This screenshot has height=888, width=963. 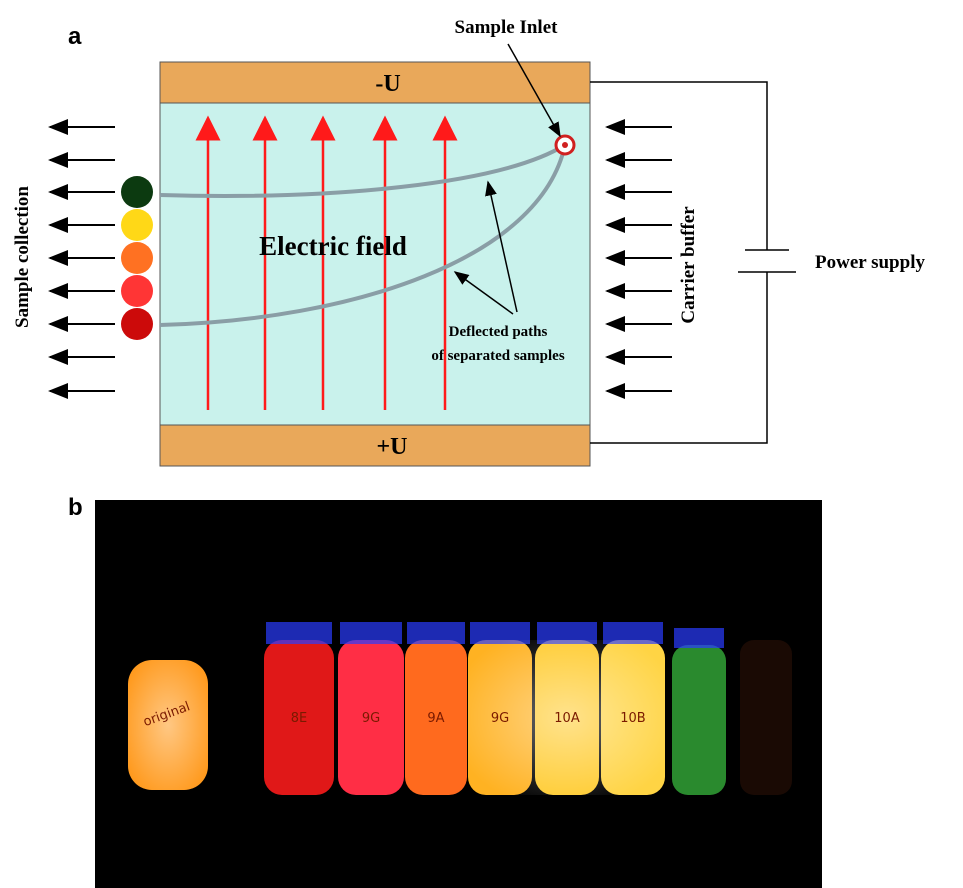 I want to click on vial-label: 10B, so click(x=632, y=718).